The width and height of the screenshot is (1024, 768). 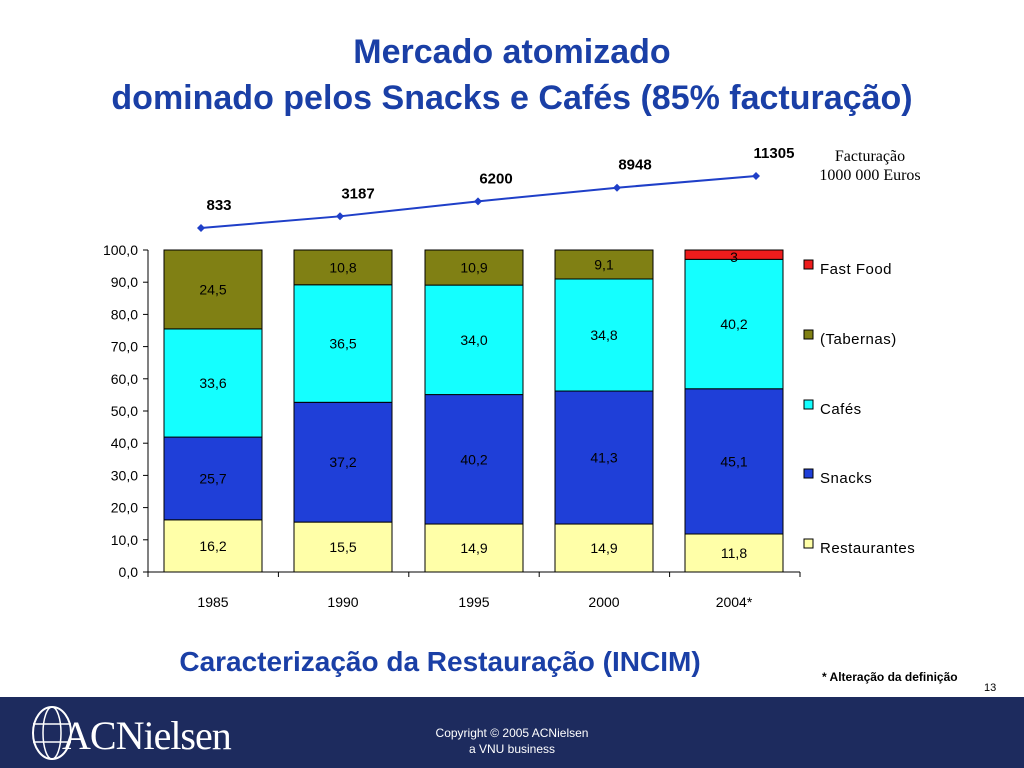 What do you see at coordinates (990, 688) in the screenshot?
I see `page-number: 13` at bounding box center [990, 688].